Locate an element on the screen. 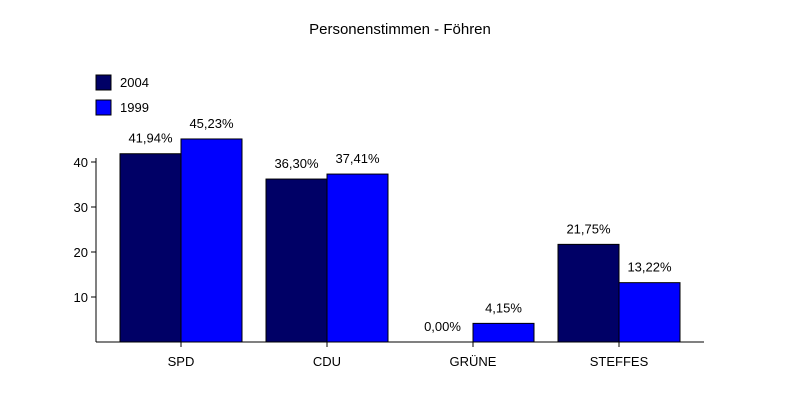  value-label-CDU-1999: 37,41% is located at coordinates (357, 158).